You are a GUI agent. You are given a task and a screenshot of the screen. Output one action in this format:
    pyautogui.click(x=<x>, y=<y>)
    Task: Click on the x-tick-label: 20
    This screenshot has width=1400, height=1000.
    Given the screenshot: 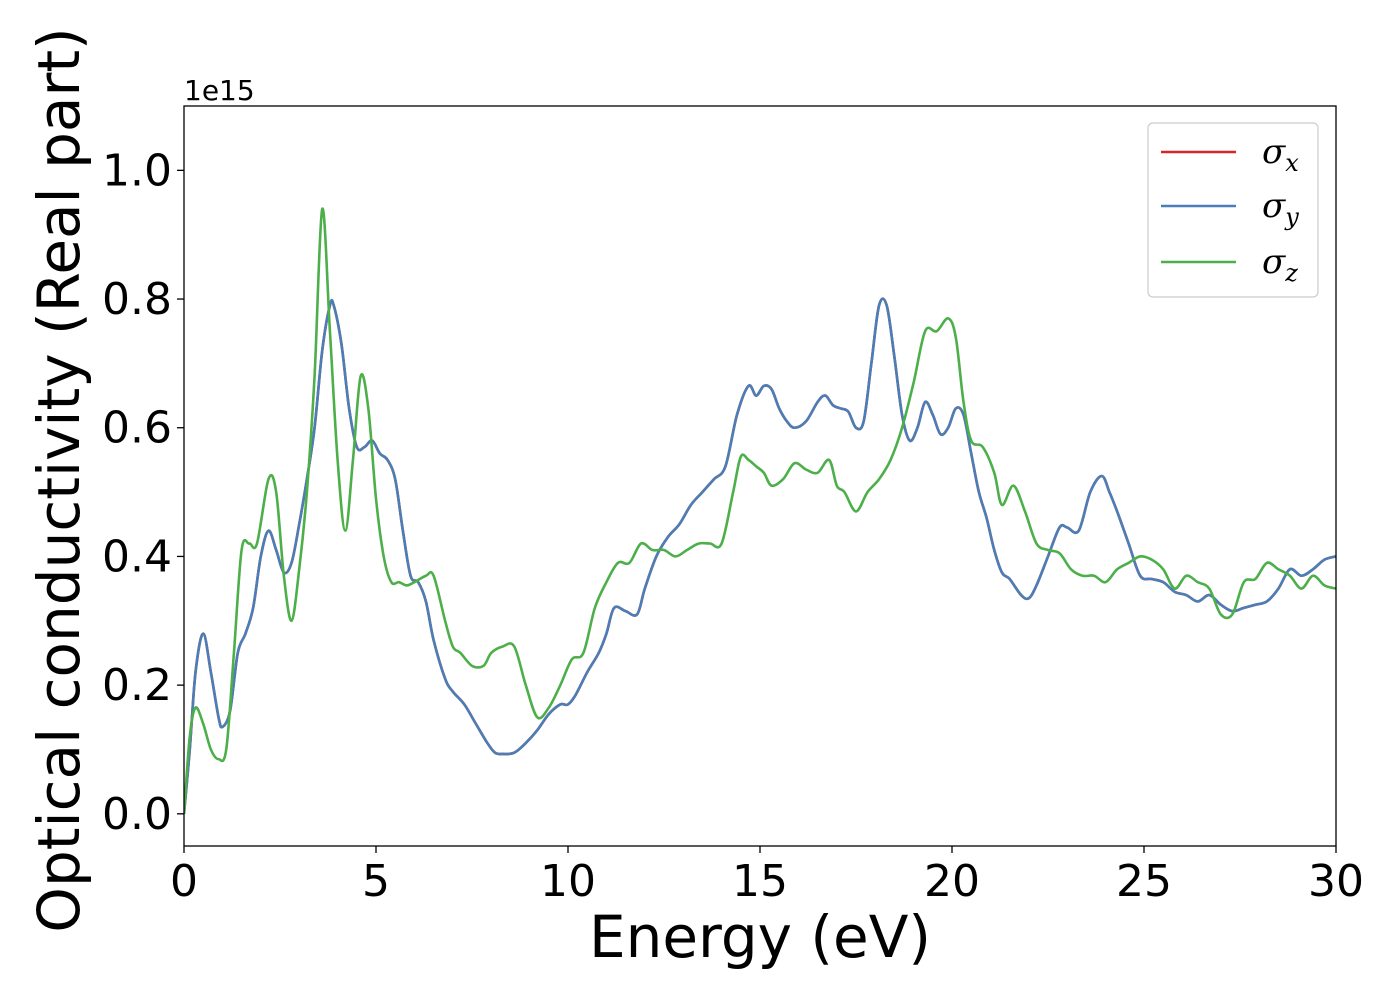 What is the action you would take?
    pyautogui.click(x=952, y=881)
    